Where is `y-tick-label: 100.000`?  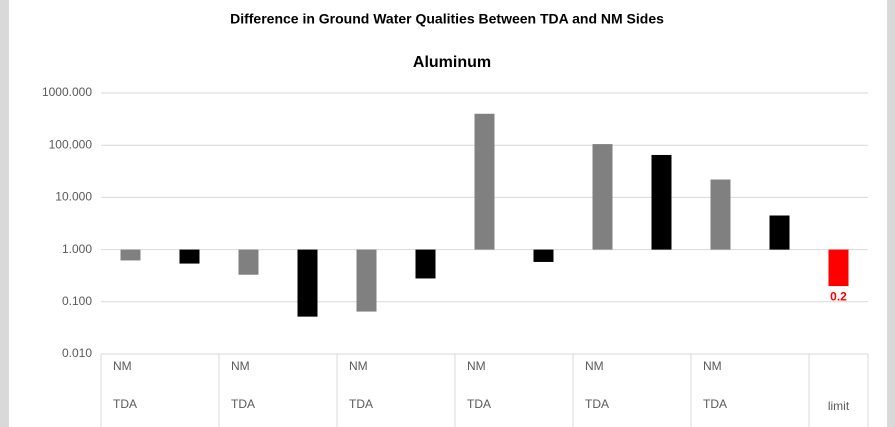
y-tick-label: 100.000 is located at coordinates (71, 144).